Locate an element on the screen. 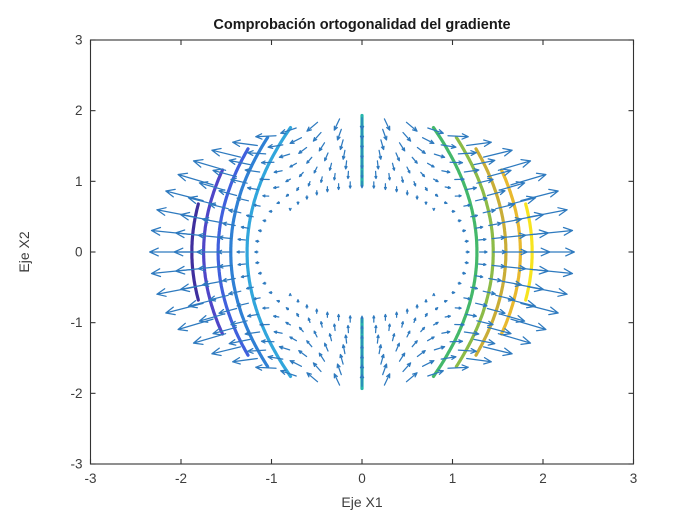 The image size is (700, 525). y-tick-label: -3 is located at coordinates (76, 464).